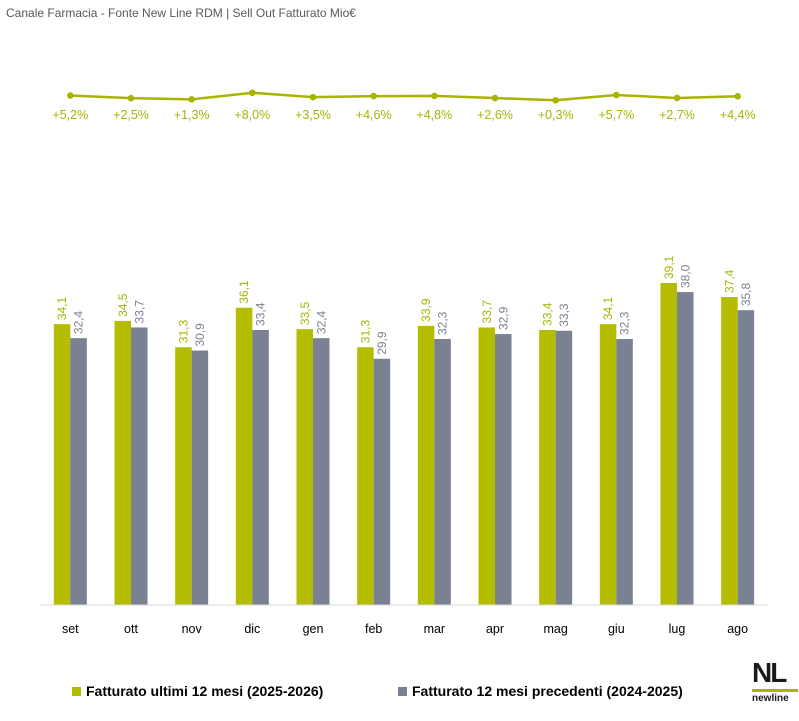 This screenshot has height=721, width=799. I want to click on data-label-current-dic: 36,1, so click(244, 292).